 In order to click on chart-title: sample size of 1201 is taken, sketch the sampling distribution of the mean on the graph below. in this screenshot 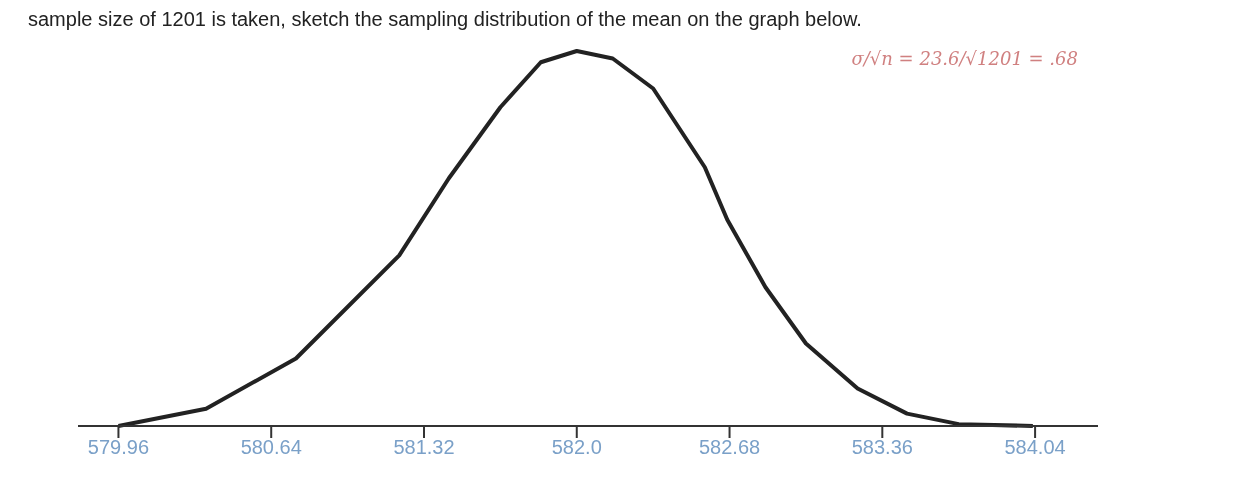, I will do `click(445, 20)`.